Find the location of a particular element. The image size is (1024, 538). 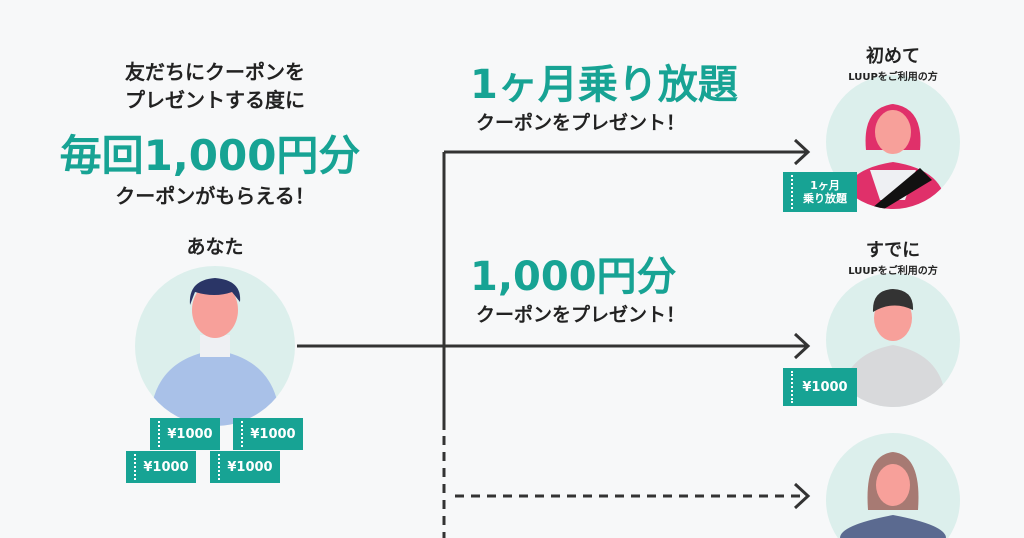

mid-offer-sub: クーポンをプレゼント！ is located at coordinates (581, 315).